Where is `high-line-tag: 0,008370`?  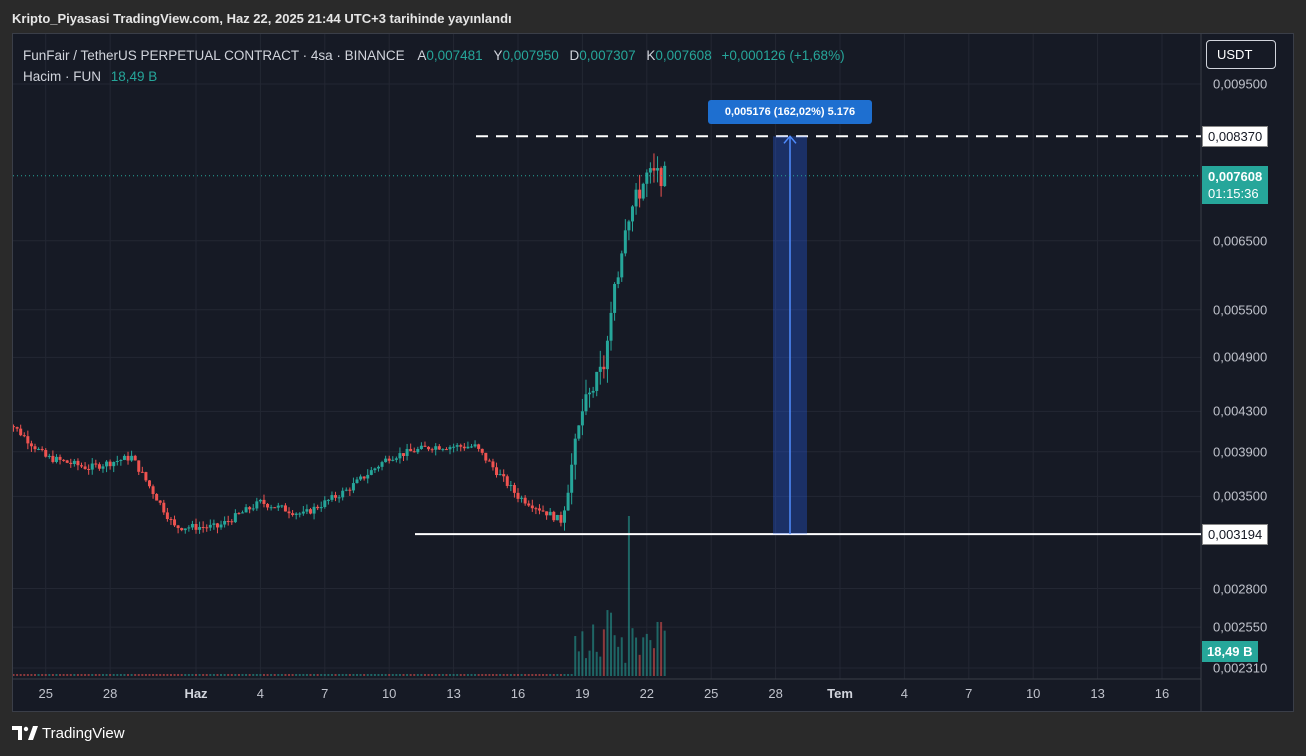
high-line-tag: 0,008370 is located at coordinates (1235, 136).